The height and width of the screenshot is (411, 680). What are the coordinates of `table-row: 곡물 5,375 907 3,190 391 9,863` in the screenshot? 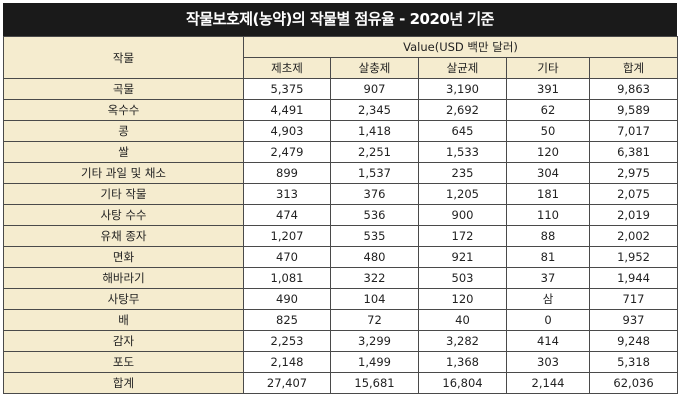 It's located at (341, 89).